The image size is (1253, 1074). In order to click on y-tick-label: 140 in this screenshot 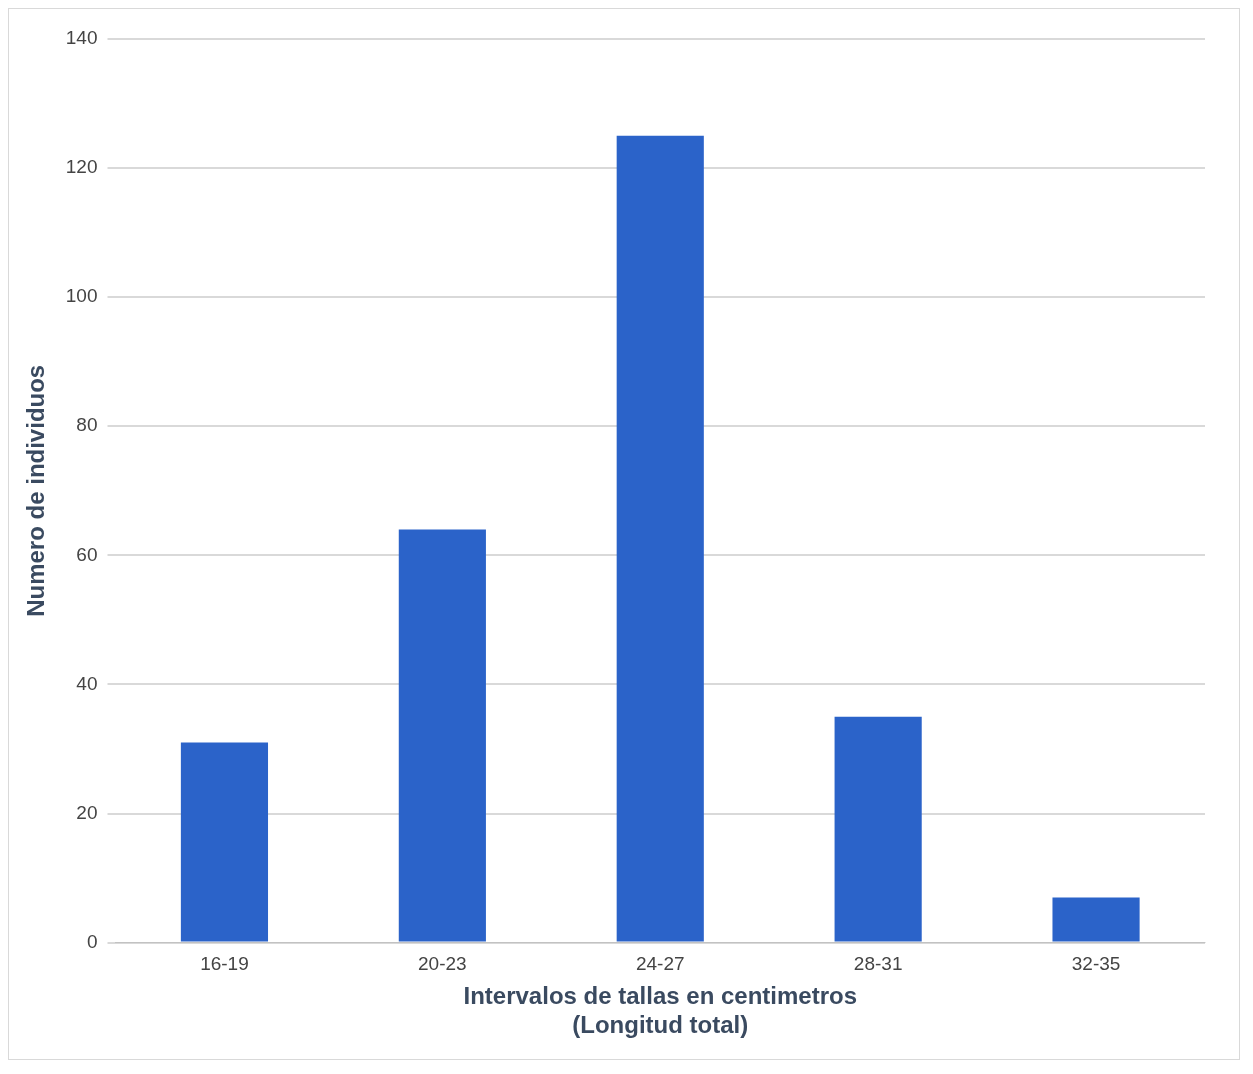, I will do `click(81, 38)`.